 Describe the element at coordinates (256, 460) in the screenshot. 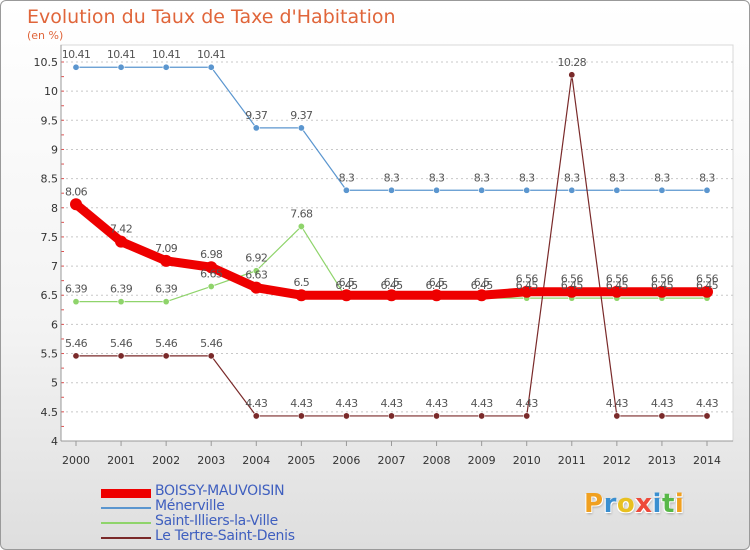

I see `x-tick-label: 2004` at that location.